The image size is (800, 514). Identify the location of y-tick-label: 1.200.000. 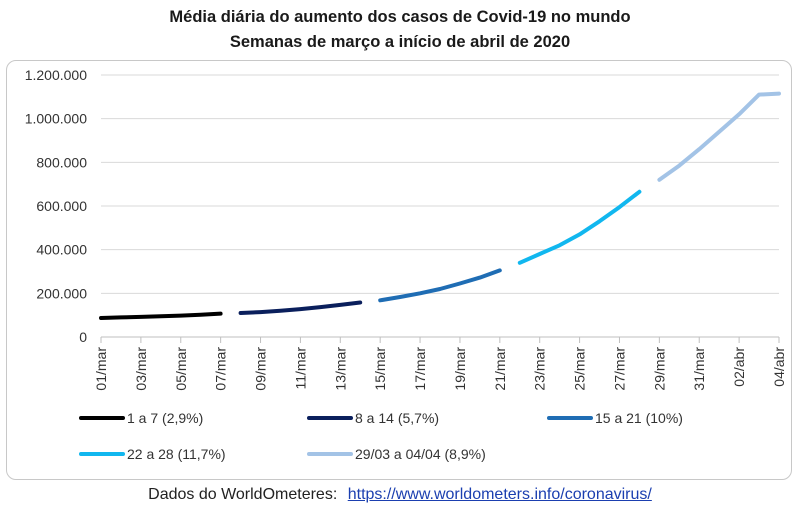
(56, 75).